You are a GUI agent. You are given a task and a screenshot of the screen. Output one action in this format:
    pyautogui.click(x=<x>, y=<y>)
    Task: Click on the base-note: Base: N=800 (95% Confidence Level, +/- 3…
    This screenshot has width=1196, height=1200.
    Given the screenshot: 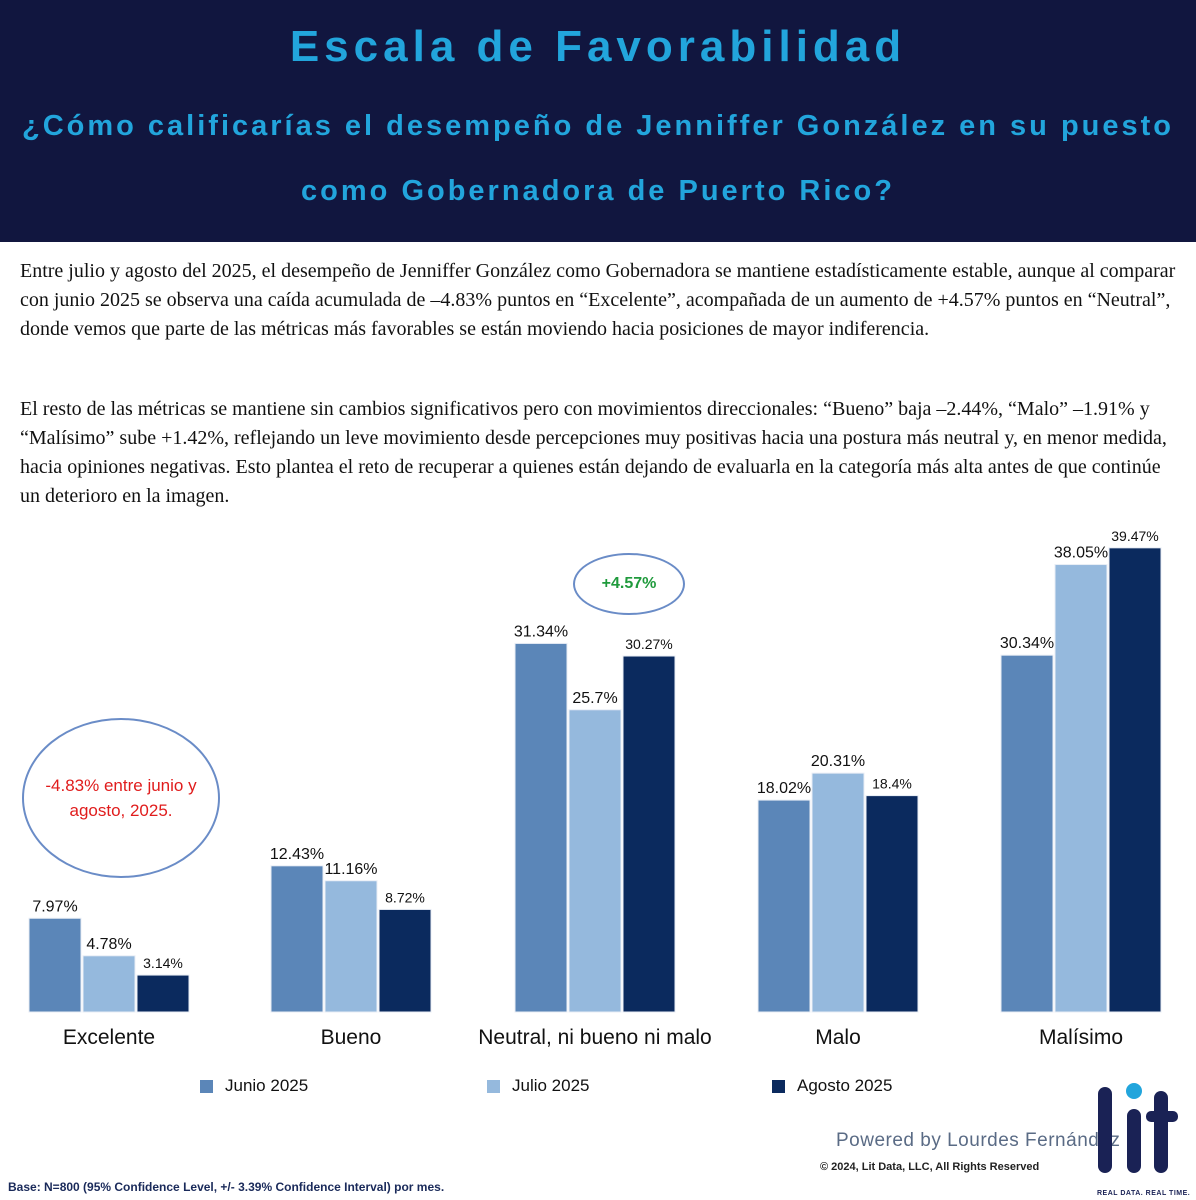 What is the action you would take?
    pyautogui.click(x=226, y=1187)
    